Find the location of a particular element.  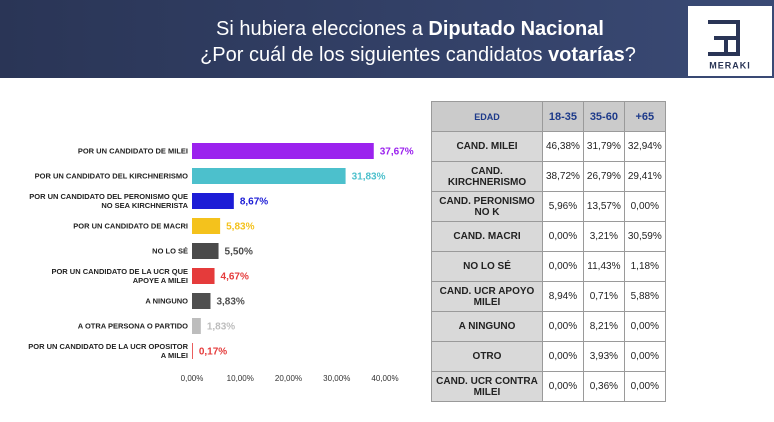

table-row: CAND. MILEI 46,38% 31,79% 32,94% is located at coordinates (548, 146).